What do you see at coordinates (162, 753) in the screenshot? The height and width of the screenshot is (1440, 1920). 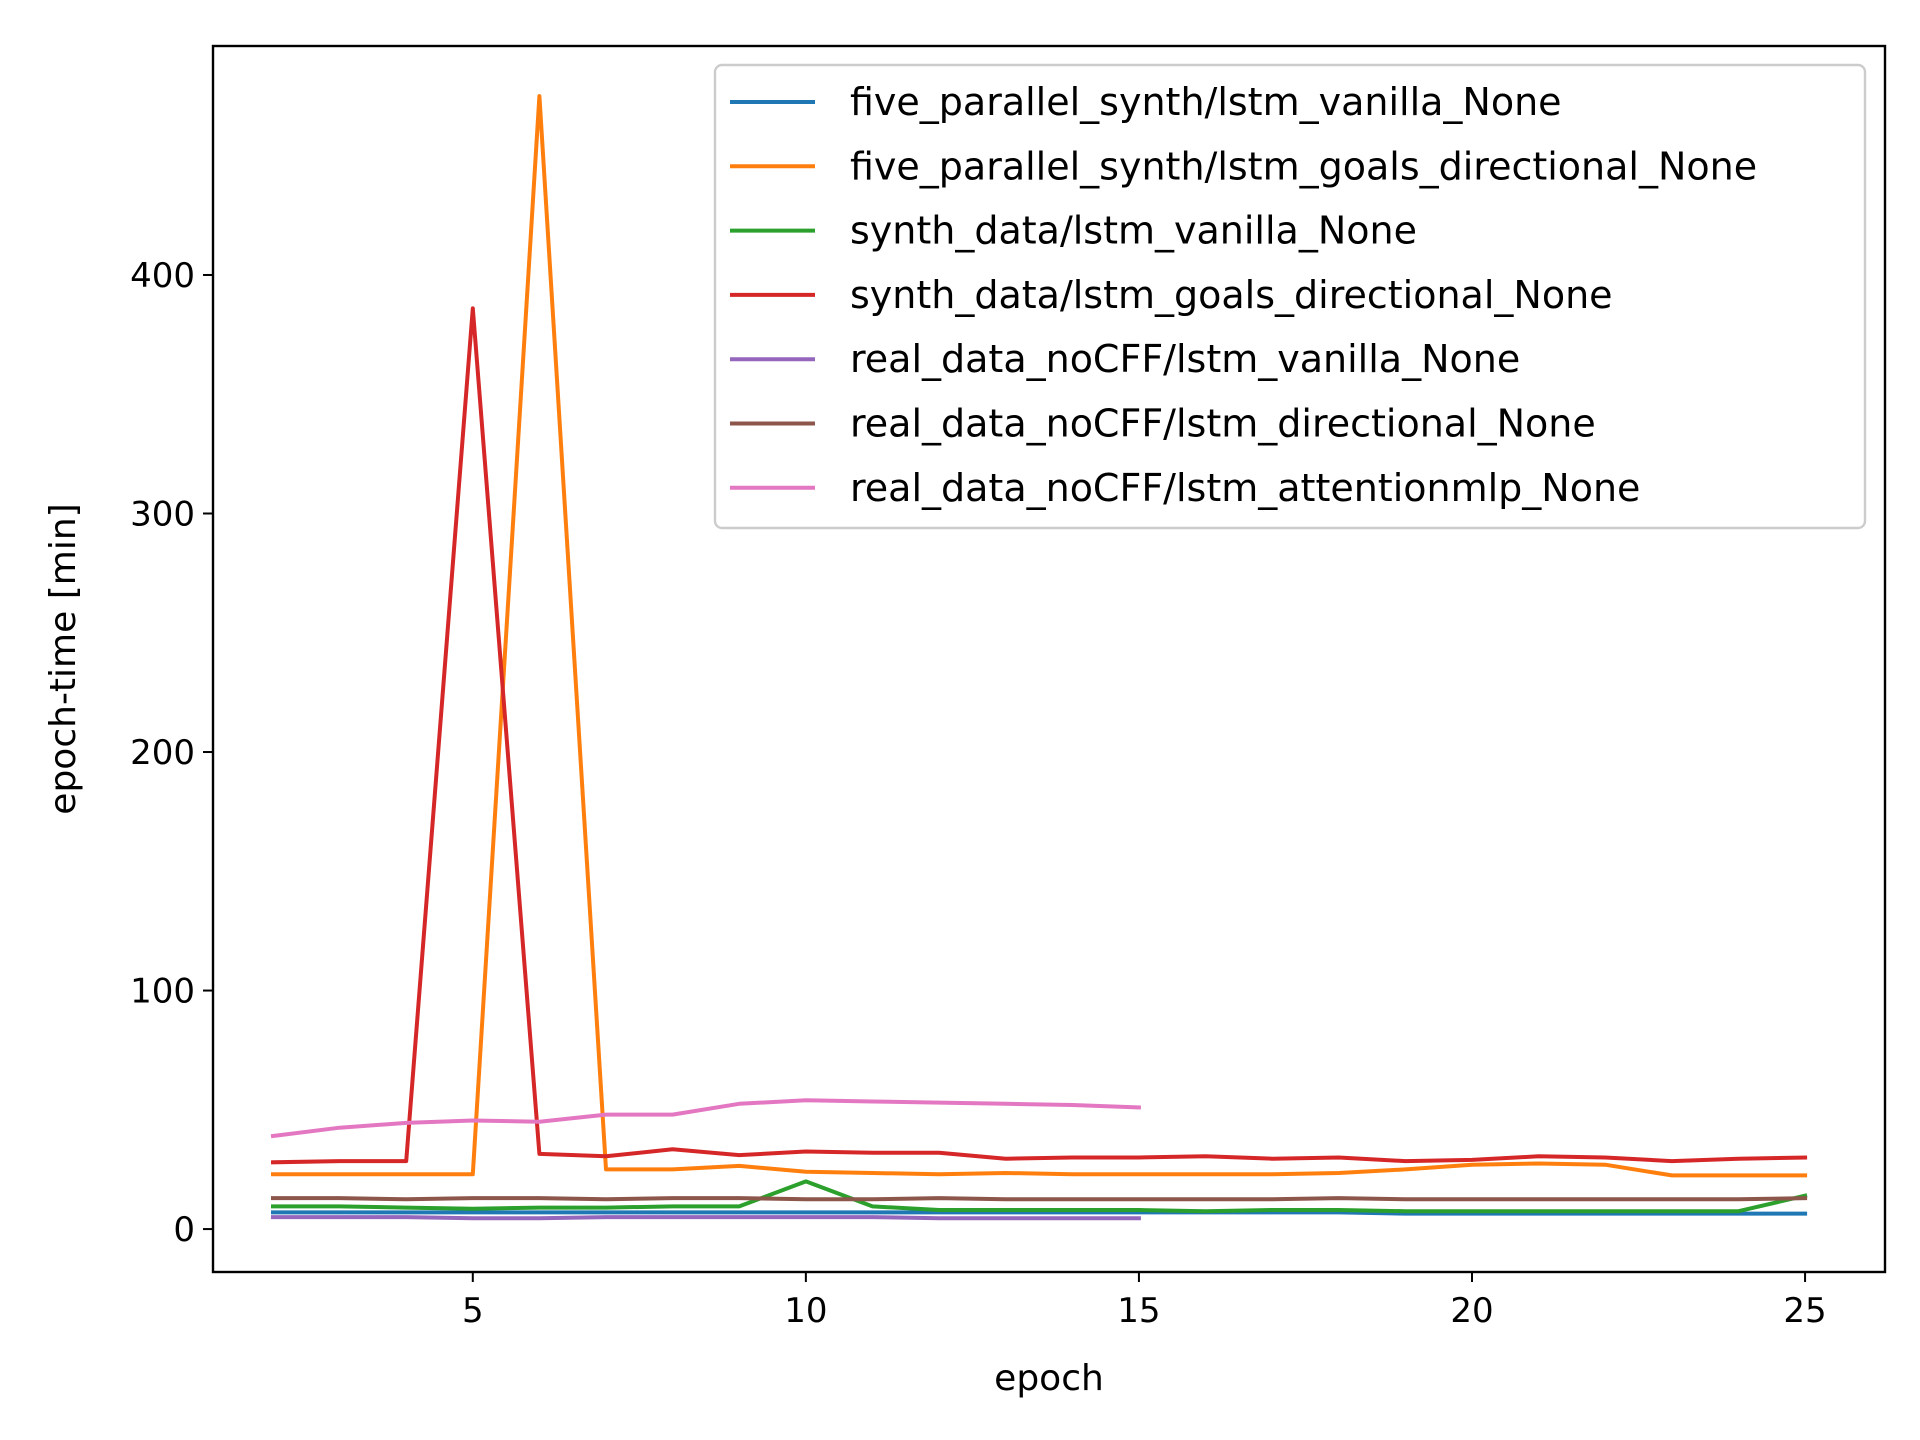 I see `y-tick-label: 200` at bounding box center [162, 753].